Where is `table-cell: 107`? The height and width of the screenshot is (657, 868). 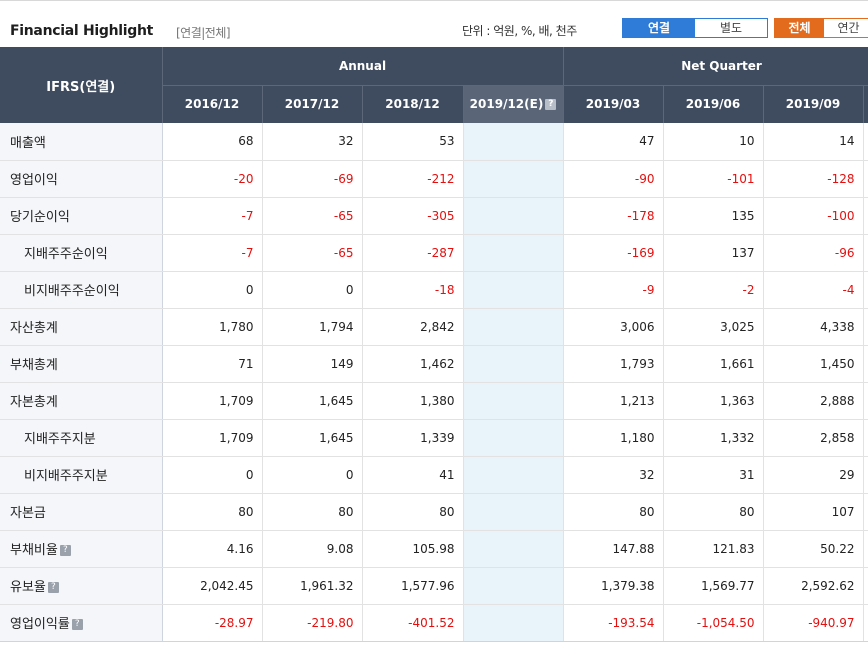 table-cell: 107 is located at coordinates (813, 512).